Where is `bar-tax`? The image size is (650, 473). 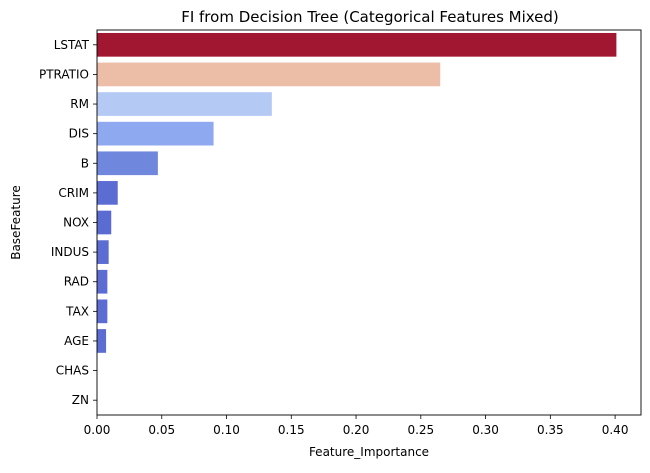 bar-tax is located at coordinates (102, 311).